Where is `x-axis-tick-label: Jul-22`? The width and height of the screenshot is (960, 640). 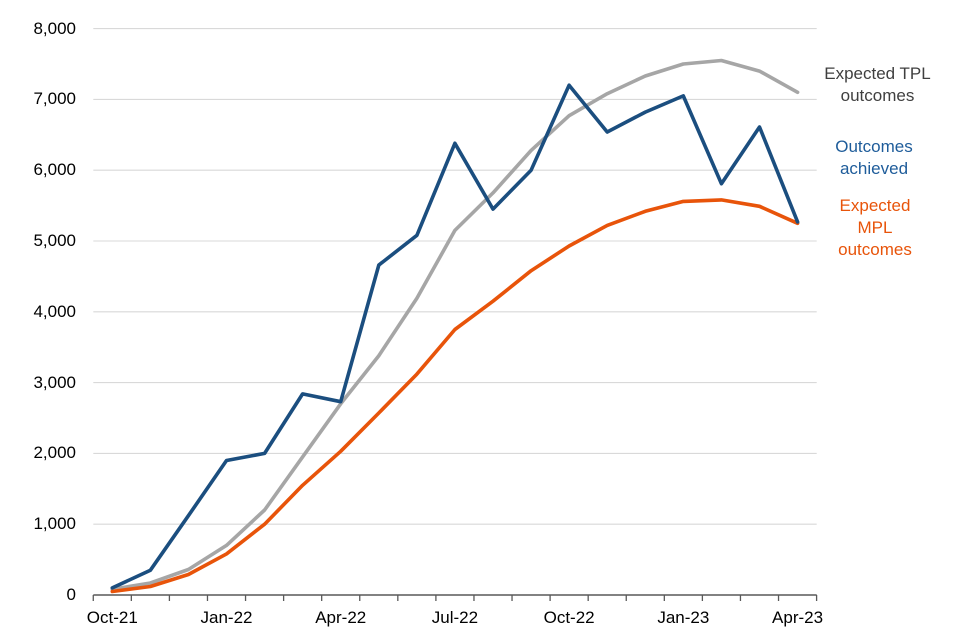 x-axis-tick-label: Jul-22 is located at coordinates (455, 617).